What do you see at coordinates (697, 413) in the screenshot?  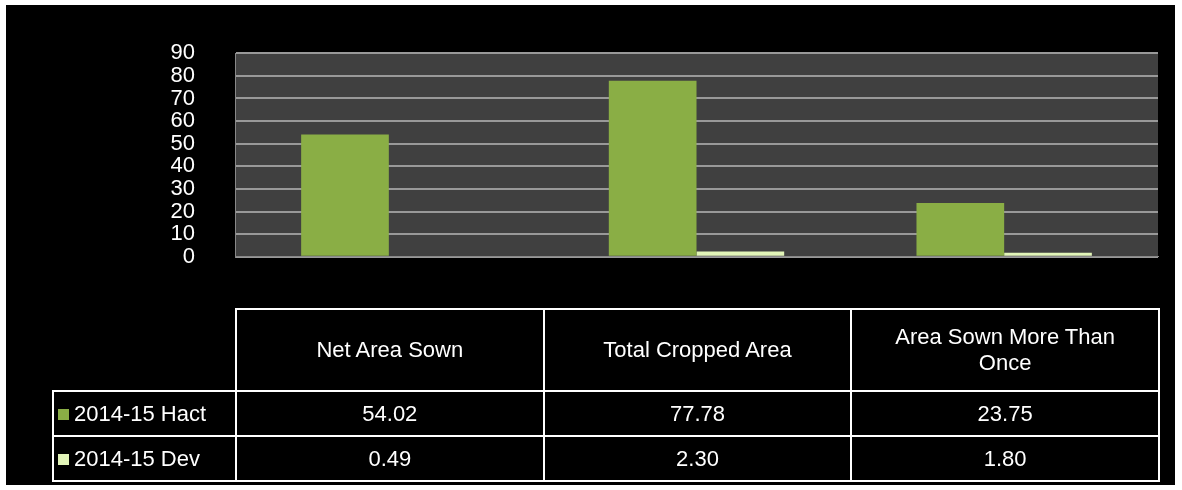 I see `data-label: 77.78` at bounding box center [697, 413].